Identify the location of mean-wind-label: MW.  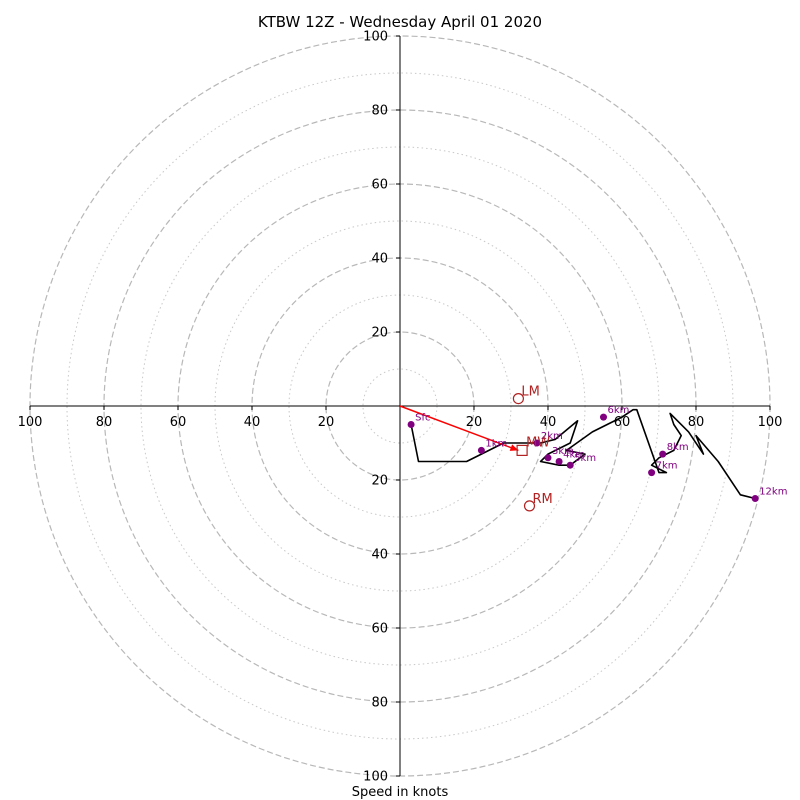
(538, 442).